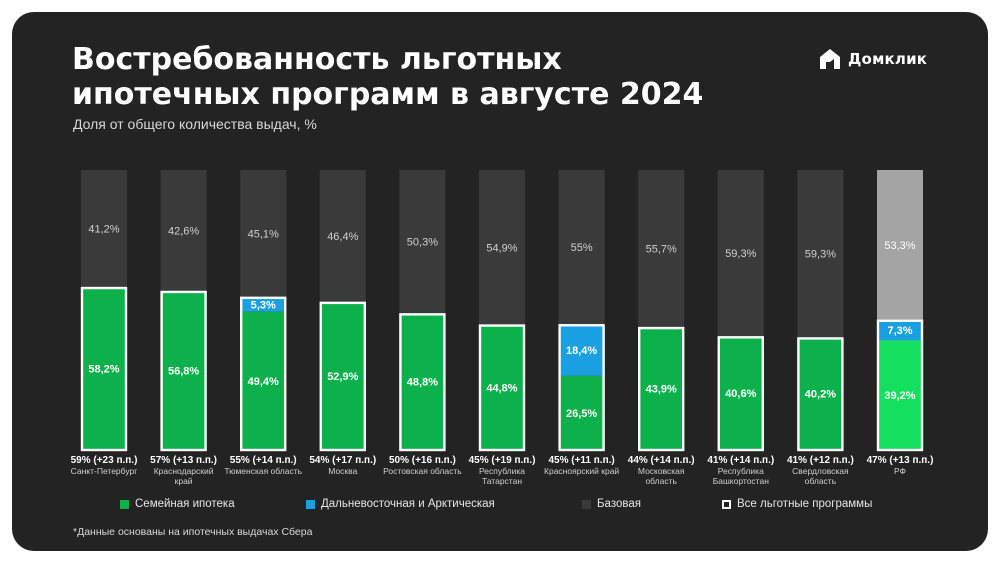  Describe the element at coordinates (900, 471) in the screenshot. I see `category-label-10-0: РФ` at that location.